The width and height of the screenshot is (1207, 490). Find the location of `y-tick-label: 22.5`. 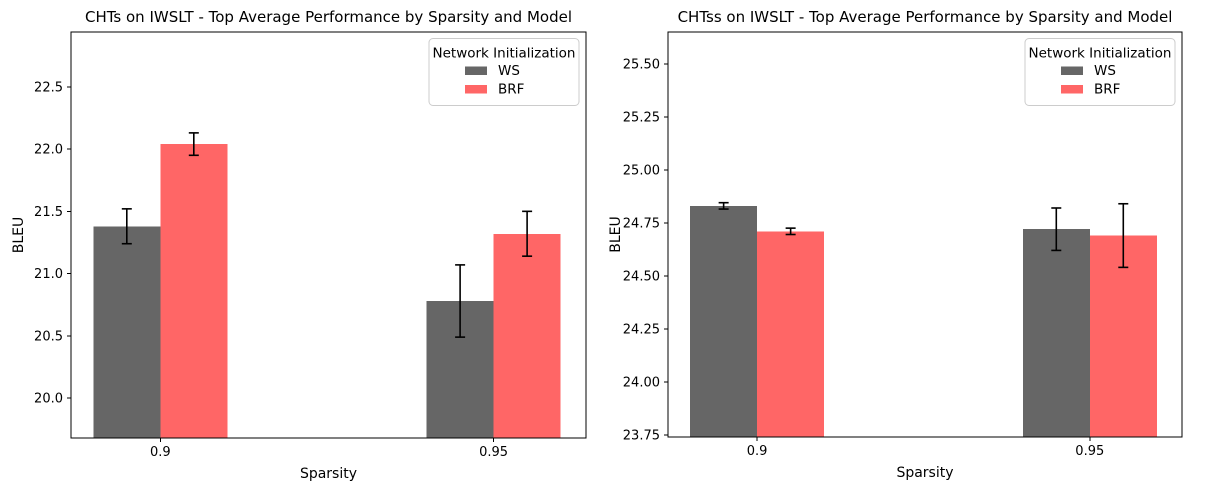

y-tick-label: 22.5 is located at coordinates (48, 87).